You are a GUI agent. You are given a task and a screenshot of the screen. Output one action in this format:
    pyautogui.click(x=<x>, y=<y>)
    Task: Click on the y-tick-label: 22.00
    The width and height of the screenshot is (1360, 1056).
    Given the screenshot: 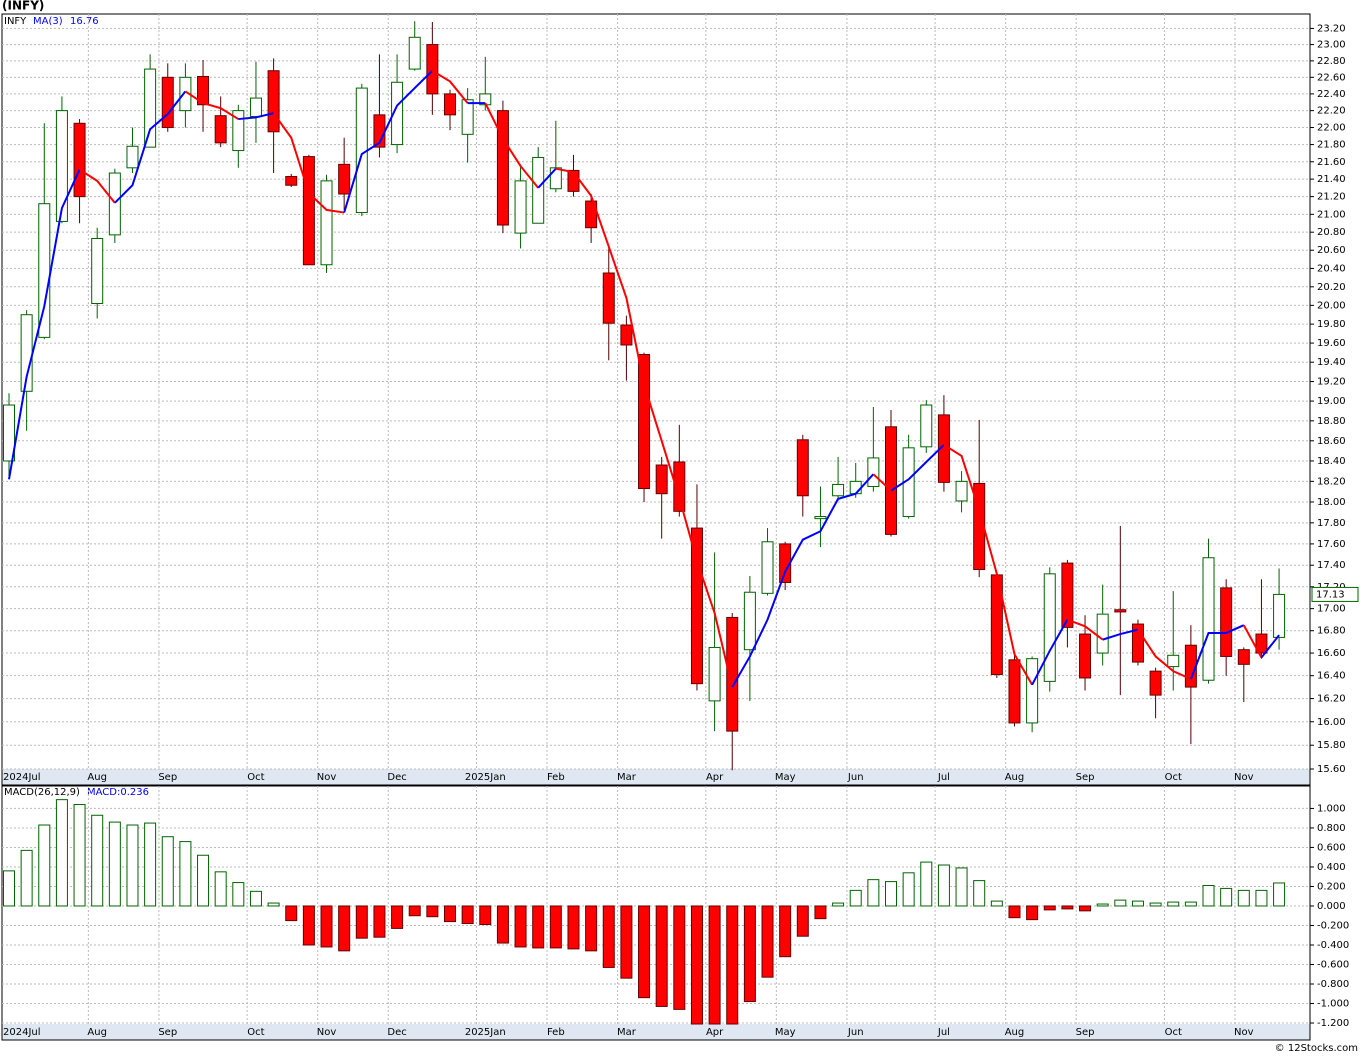 What is the action you would take?
    pyautogui.click(x=1331, y=128)
    